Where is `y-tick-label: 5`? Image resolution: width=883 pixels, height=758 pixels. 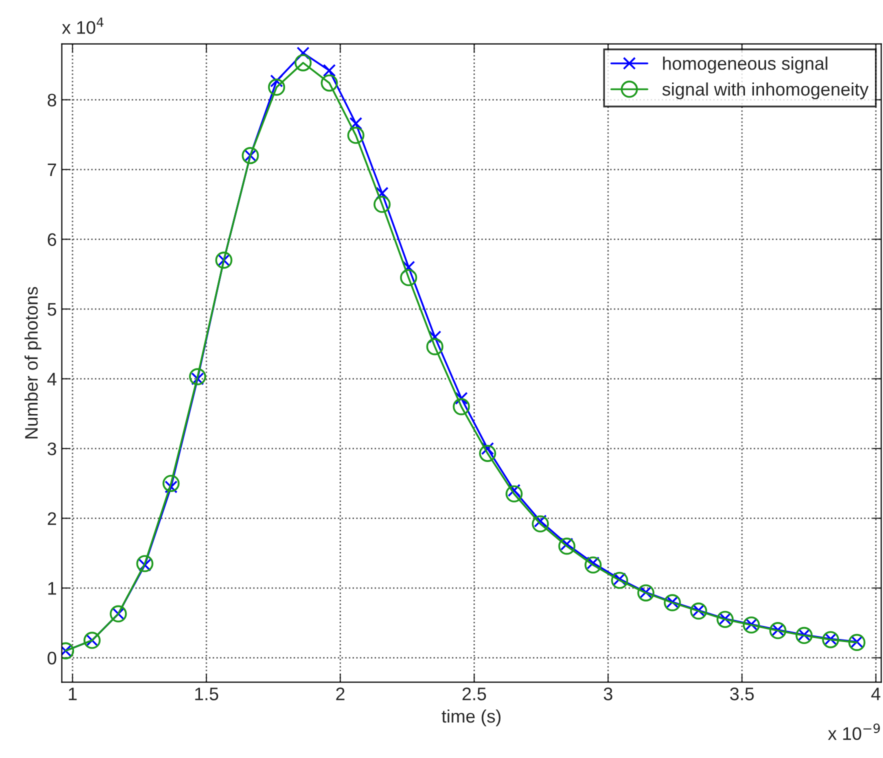
y-tick-label: 5 is located at coordinates (52, 309).